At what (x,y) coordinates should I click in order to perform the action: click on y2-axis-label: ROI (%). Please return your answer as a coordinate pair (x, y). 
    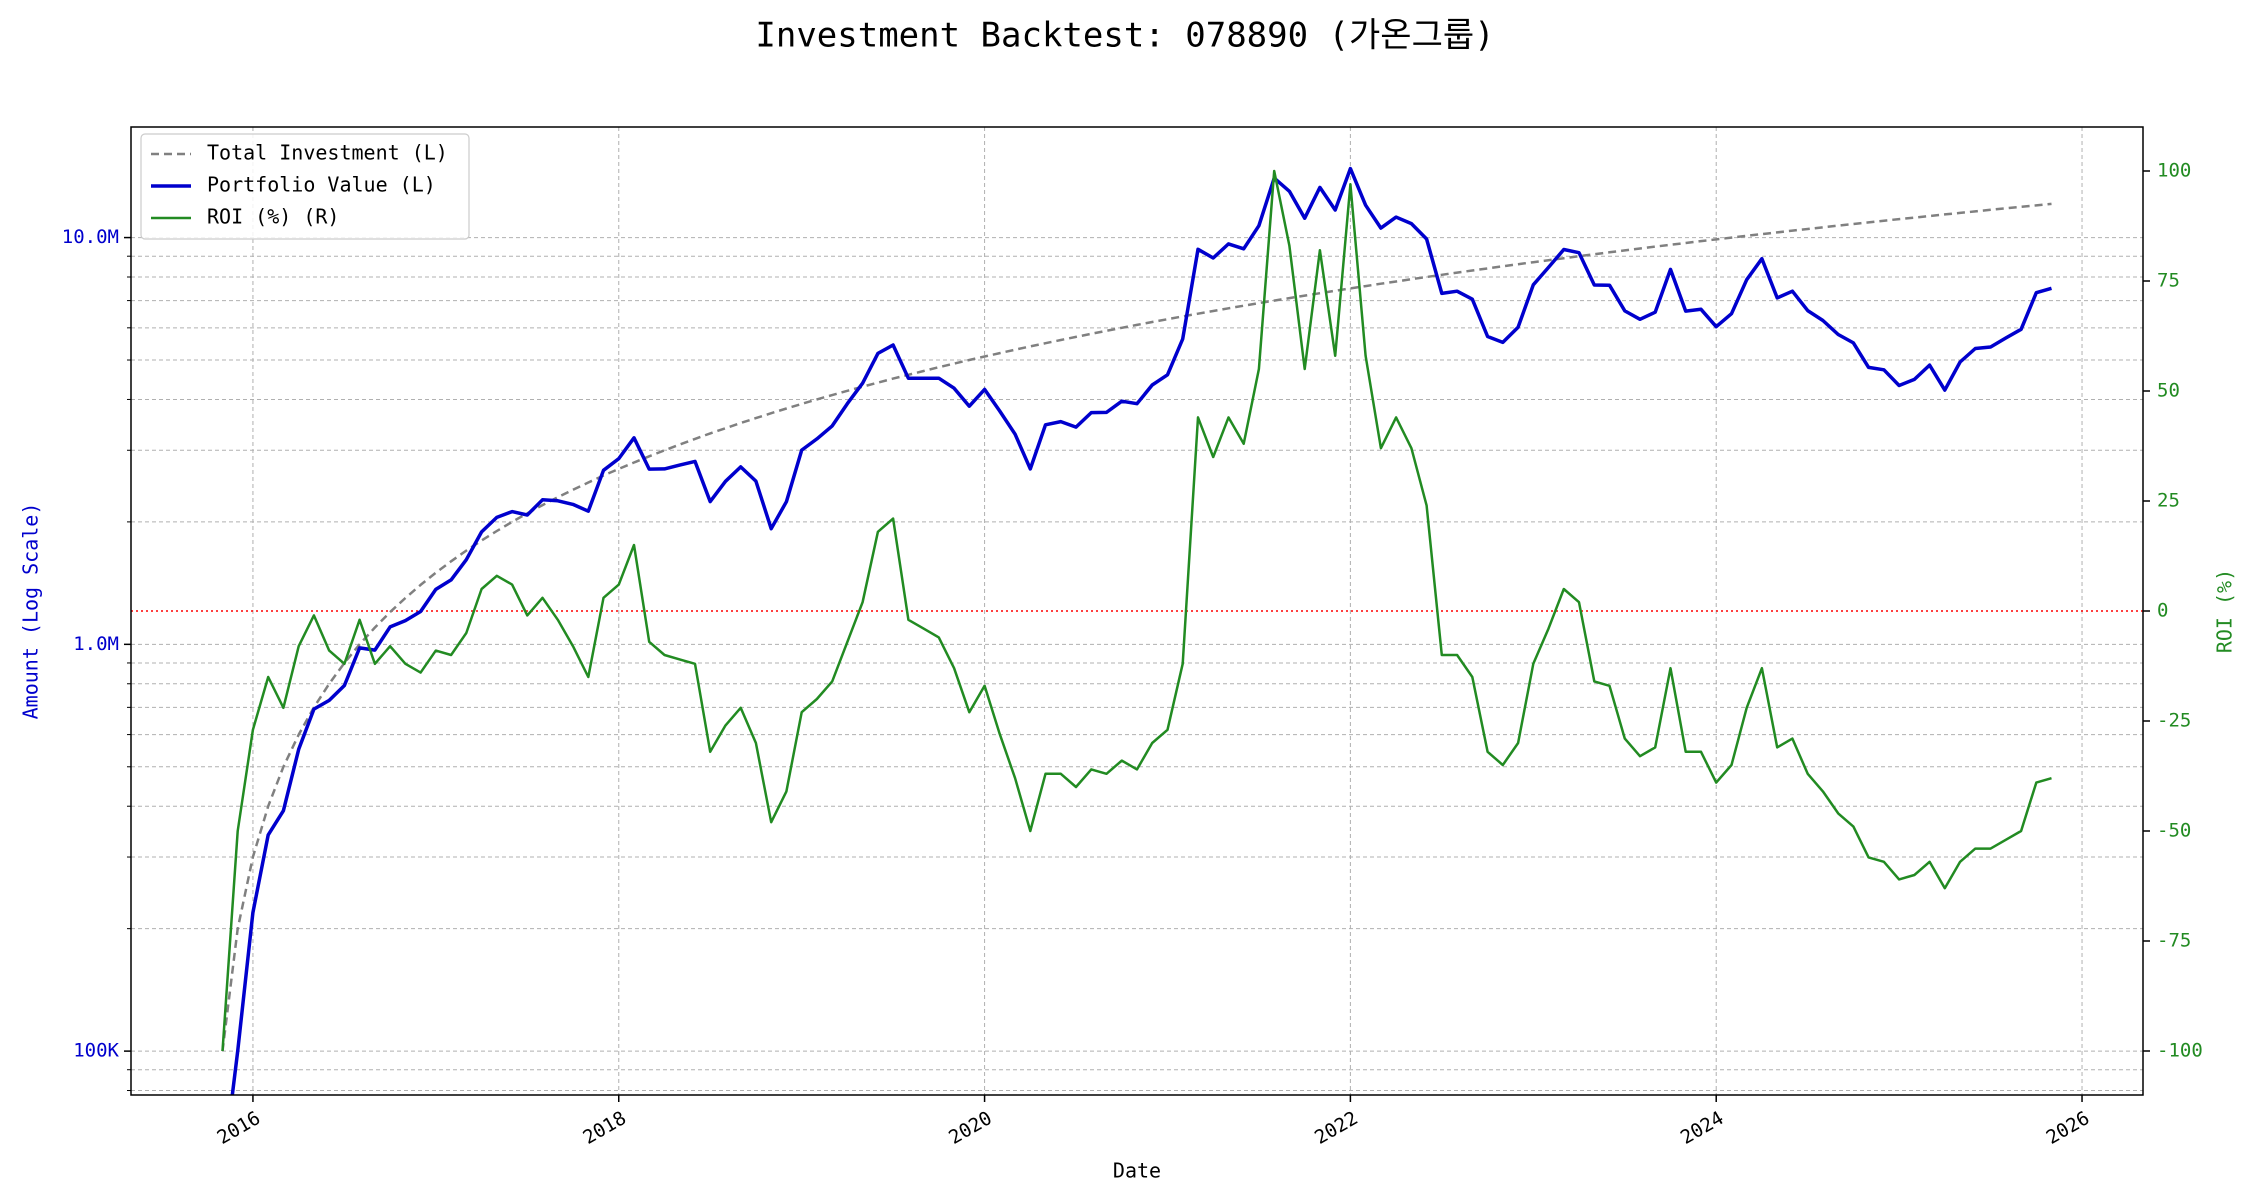
    Looking at the image, I should click on (2225, 611).